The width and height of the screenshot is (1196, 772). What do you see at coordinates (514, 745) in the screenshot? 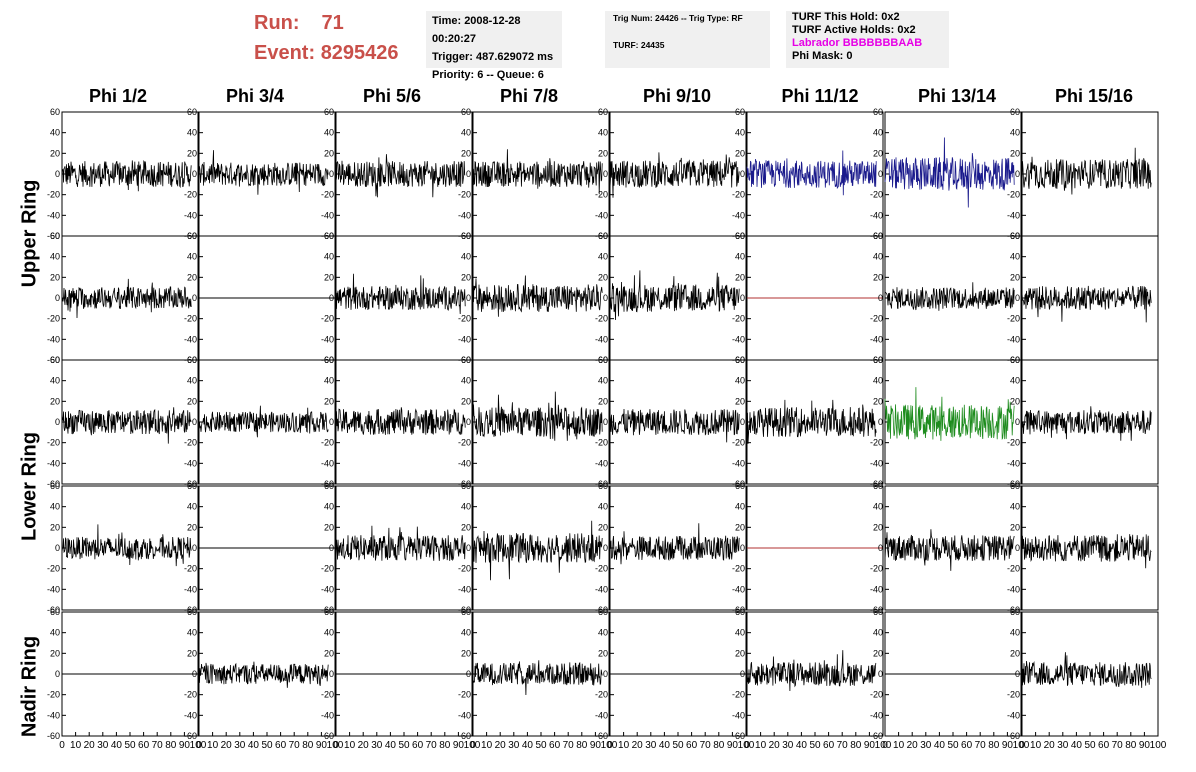
I see `x-tick-label: 30` at bounding box center [514, 745].